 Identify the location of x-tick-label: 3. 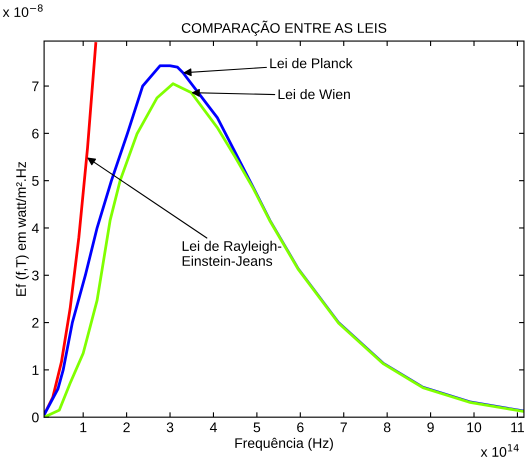
(170, 427).